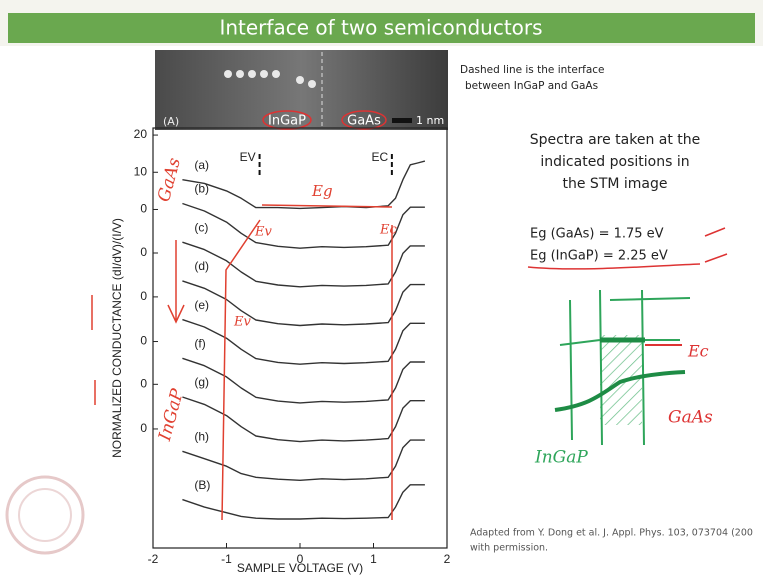  Describe the element at coordinates (201, 305) in the screenshot. I see `curve-label: (e)` at that location.